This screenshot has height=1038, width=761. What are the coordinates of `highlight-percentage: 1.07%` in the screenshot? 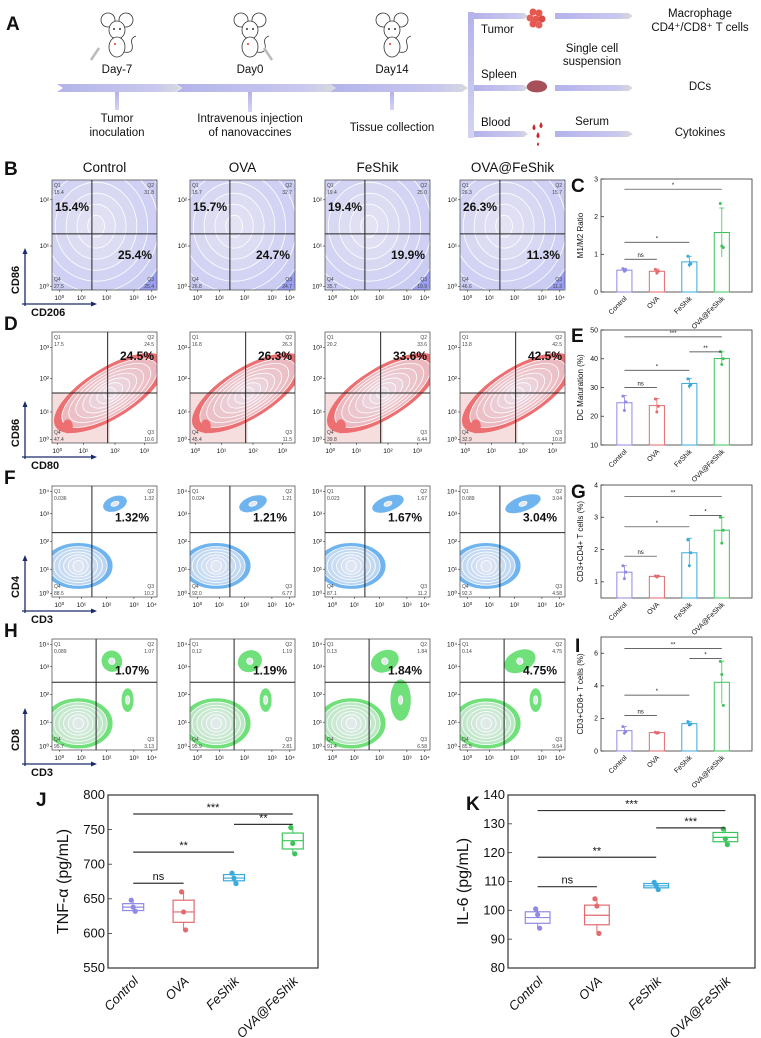 It's located at (132, 671).